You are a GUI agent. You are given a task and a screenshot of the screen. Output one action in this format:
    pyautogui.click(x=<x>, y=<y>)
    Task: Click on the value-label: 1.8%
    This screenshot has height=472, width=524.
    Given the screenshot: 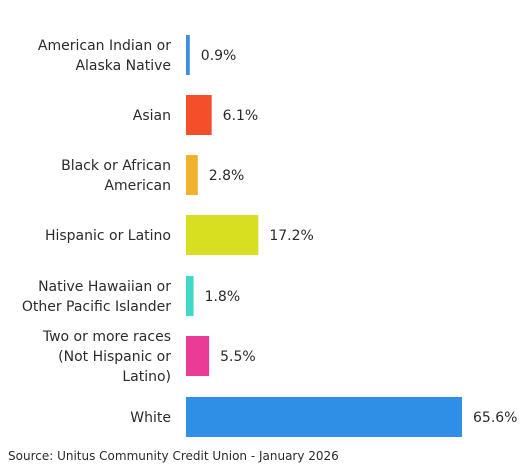 What is the action you would take?
    pyautogui.click(x=223, y=297)
    